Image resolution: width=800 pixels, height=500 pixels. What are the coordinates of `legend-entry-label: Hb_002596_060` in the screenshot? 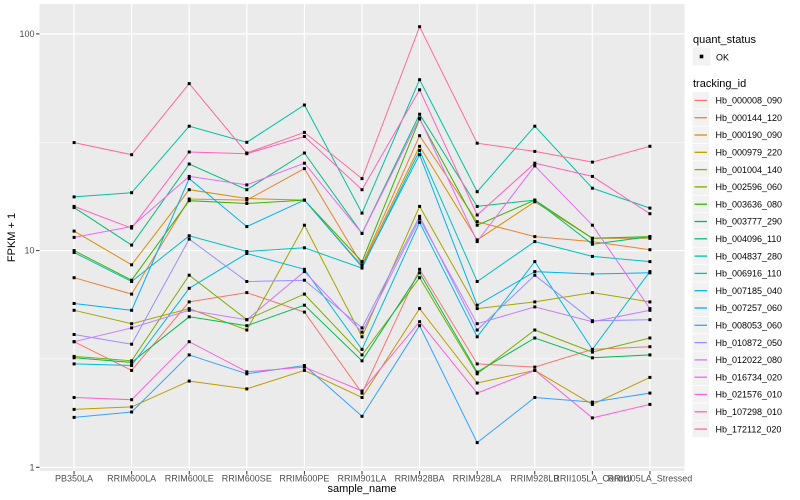 It's located at (749, 187).